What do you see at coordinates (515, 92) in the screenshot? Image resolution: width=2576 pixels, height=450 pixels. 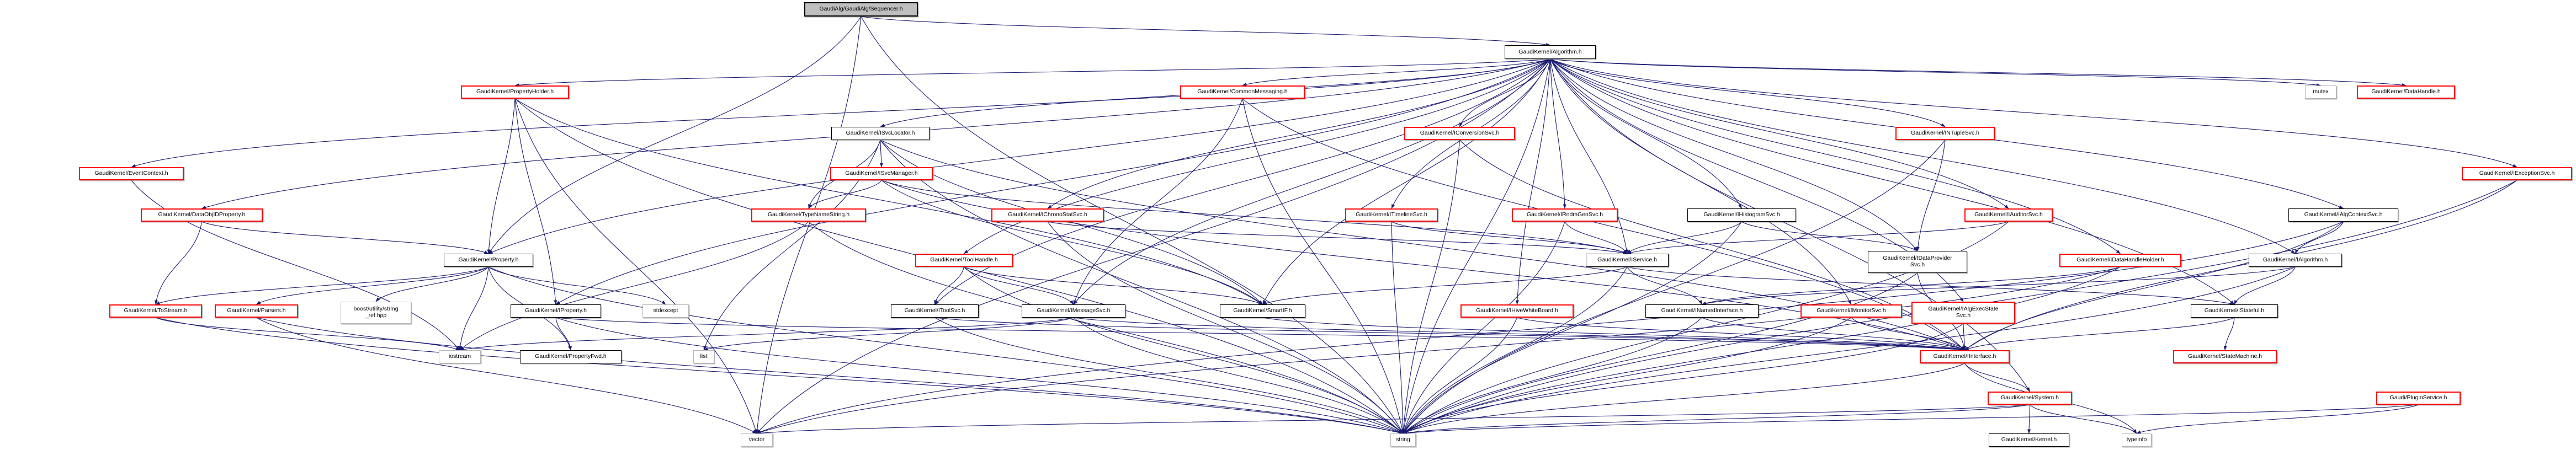 I see `graph-node-property_holder: GaudiKernel/PropertyHolder.h` at bounding box center [515, 92].